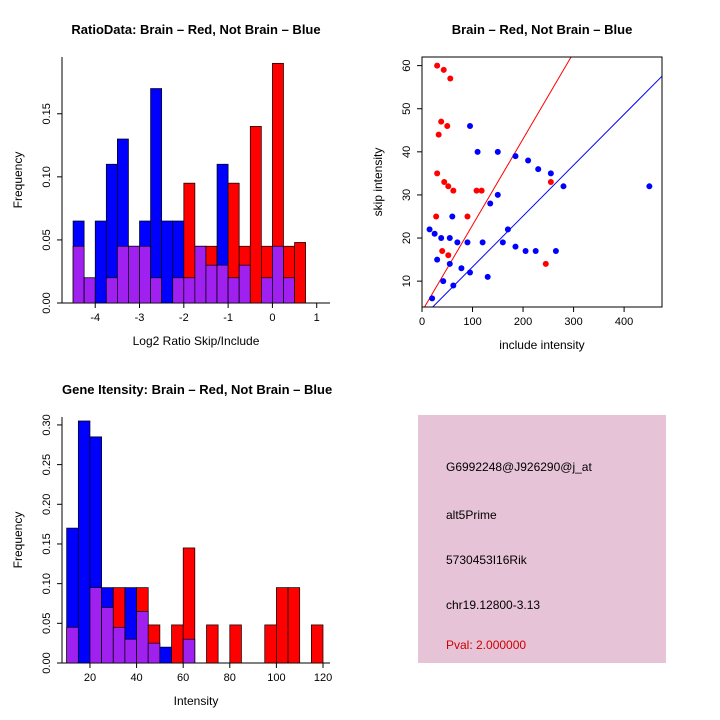 This screenshot has width=720, height=720. What do you see at coordinates (541, 345) in the screenshot?
I see `svg-text: include intensity` at bounding box center [541, 345].